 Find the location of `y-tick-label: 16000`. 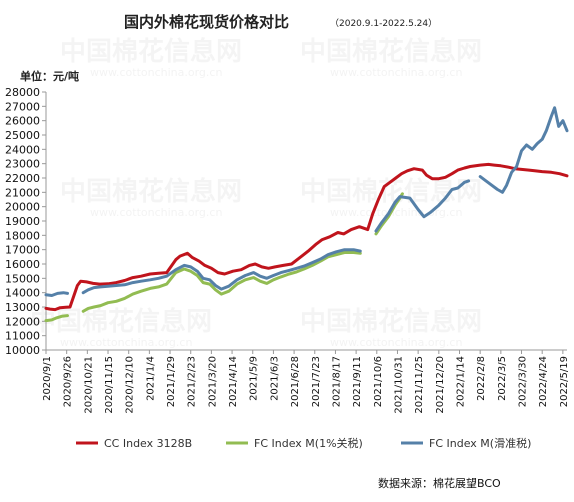

y-tick-label: 16000 is located at coordinates (22, 264).